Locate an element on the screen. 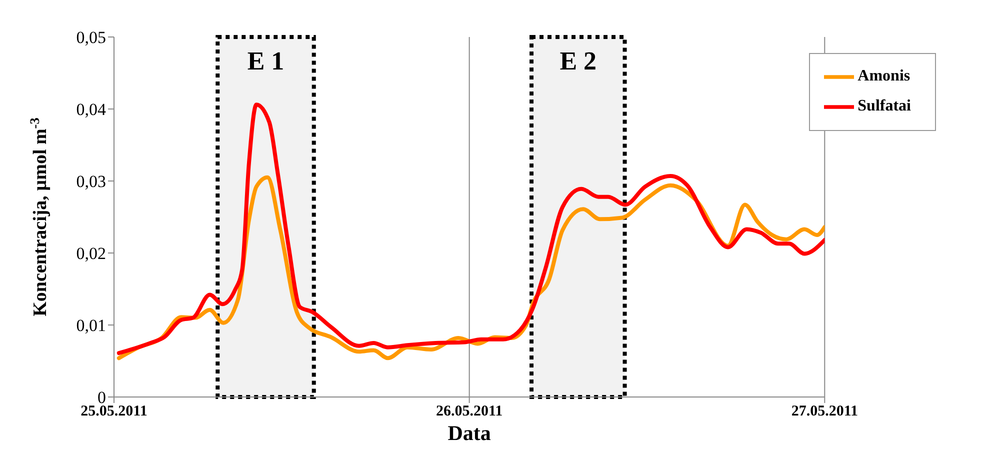 The image size is (992, 470). y-tick-label: 0,04 is located at coordinates (91, 110).